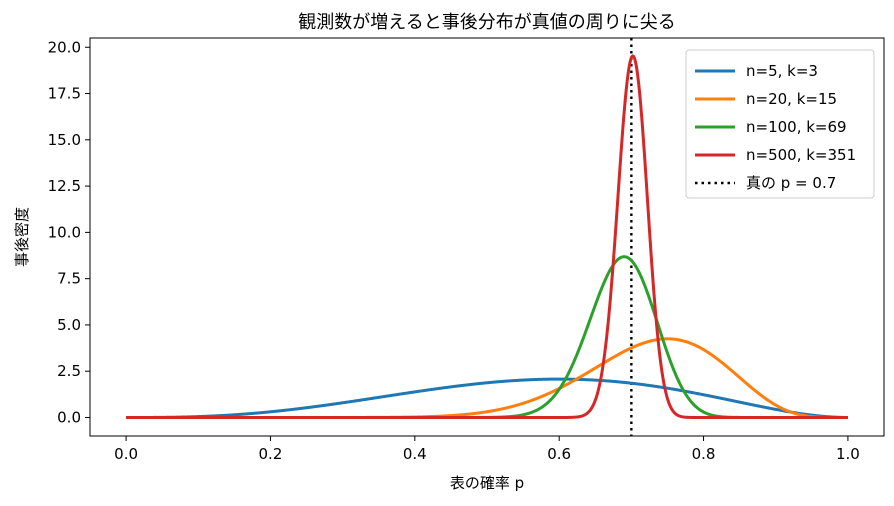 This screenshot has width=894, height=506. Describe the element at coordinates (801, 155) in the screenshot. I see `legend-label: n=500, k=351` at that location.